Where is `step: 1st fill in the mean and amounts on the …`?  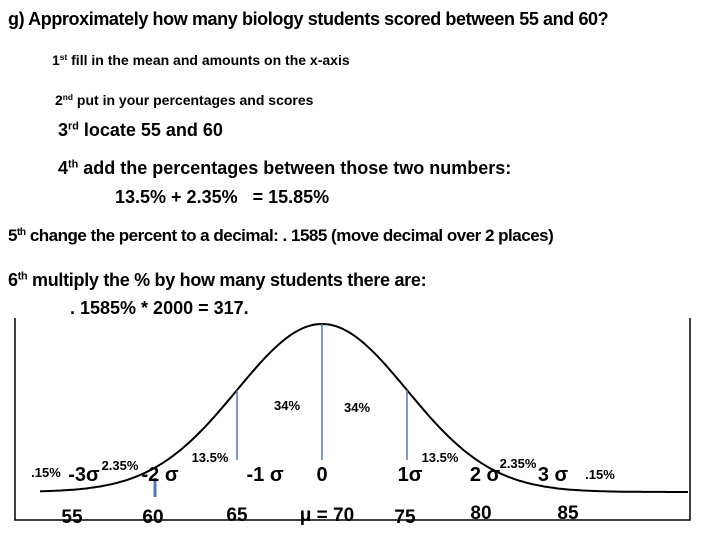
step: 1st fill in the mean and amounts on the … is located at coordinates (201, 60).